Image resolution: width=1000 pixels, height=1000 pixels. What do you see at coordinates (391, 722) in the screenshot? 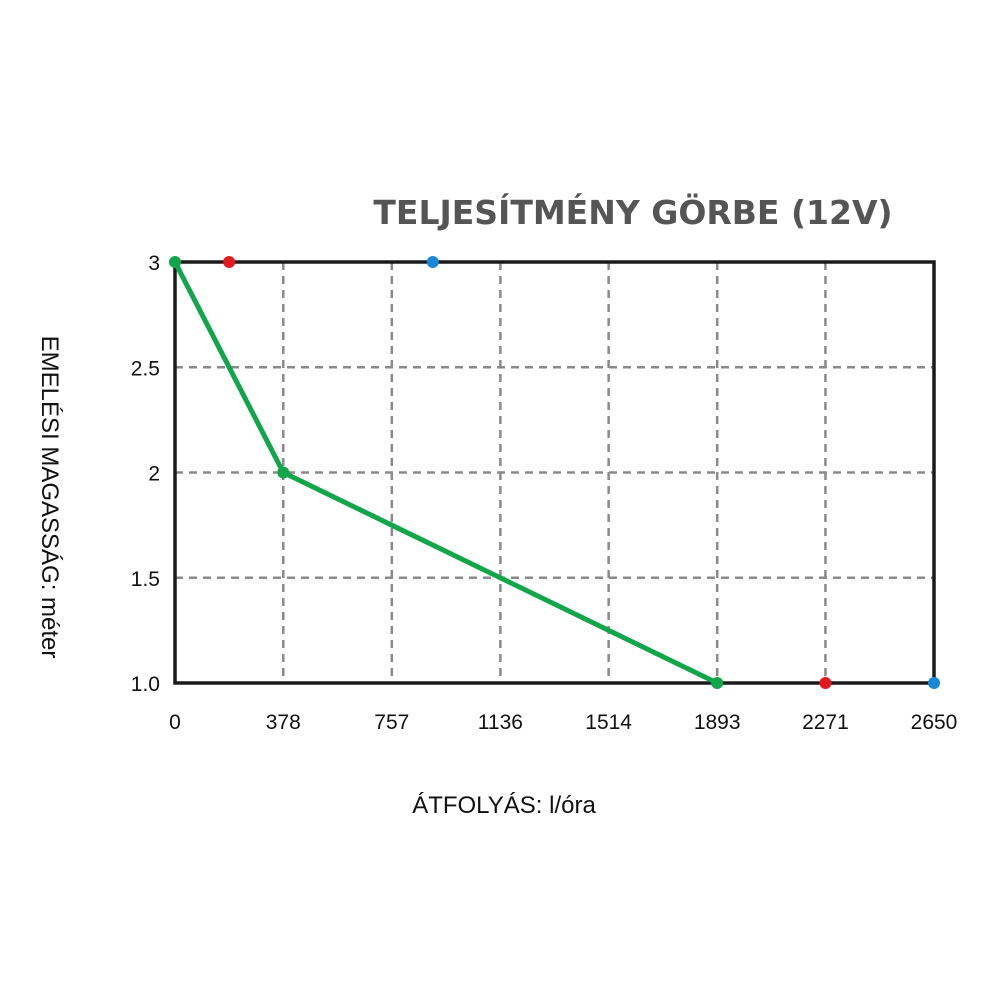
I see `x-tick-label: 757` at bounding box center [391, 722].